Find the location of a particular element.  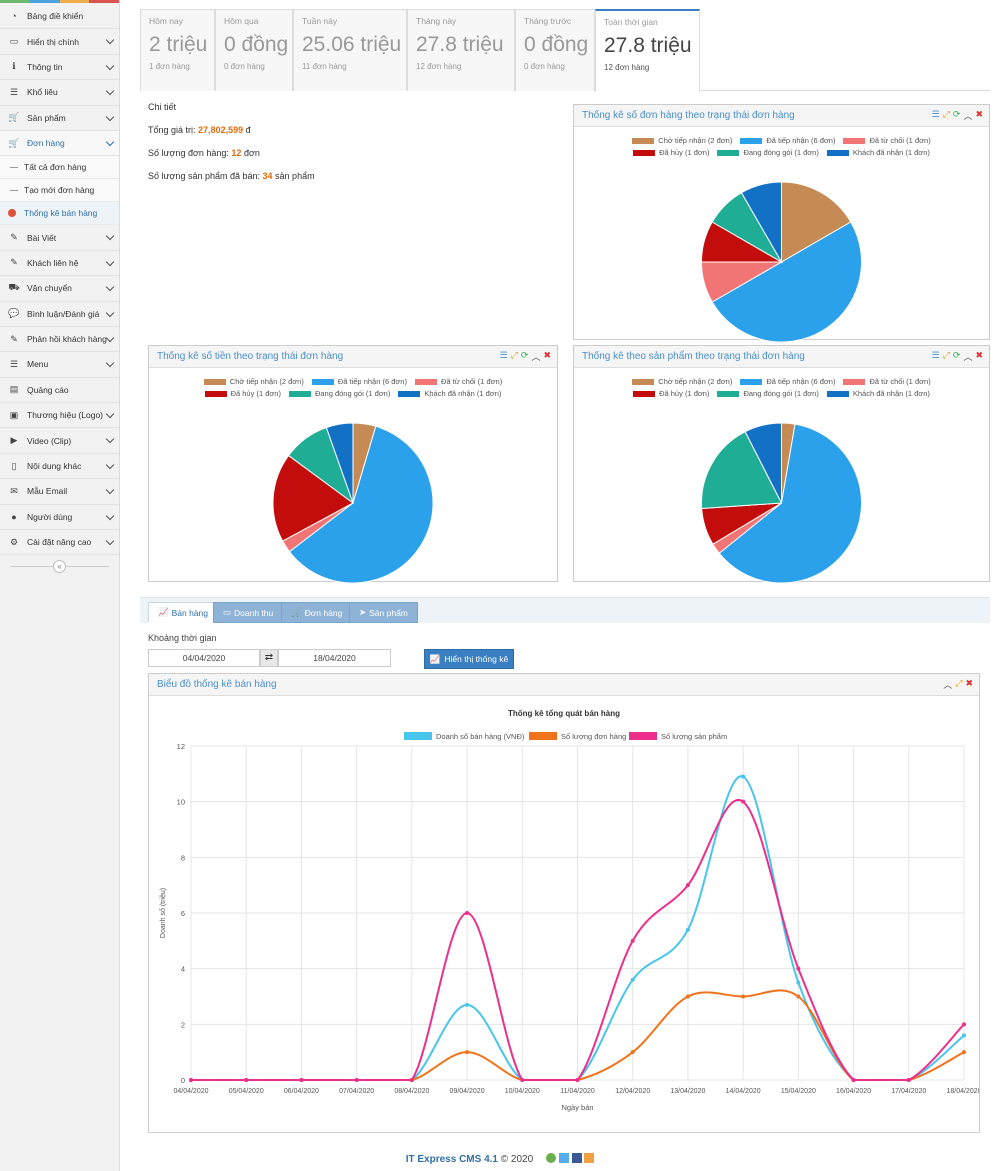

sidebar-item-gear: ⚙ Cài đặt nâng cao is located at coordinates (59, 543).